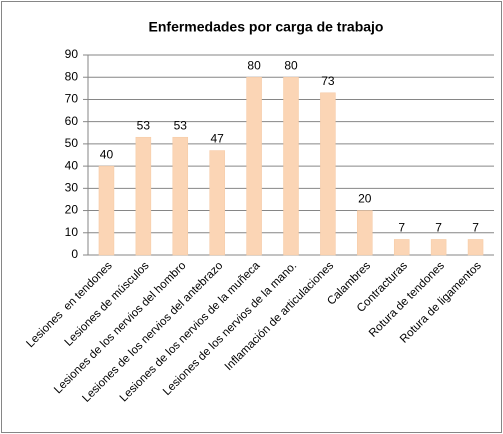 The height and width of the screenshot is (434, 503). Describe the element at coordinates (218, 139) in the screenshot. I see `data-label: 47` at that location.